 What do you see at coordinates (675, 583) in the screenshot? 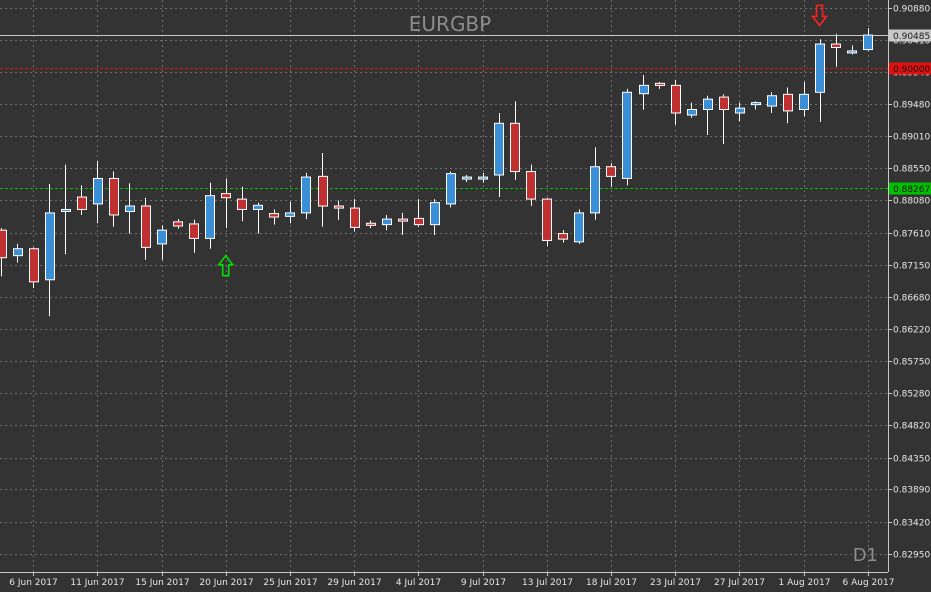
I see `x-tick-label: 23 Jul 2017` at bounding box center [675, 583].